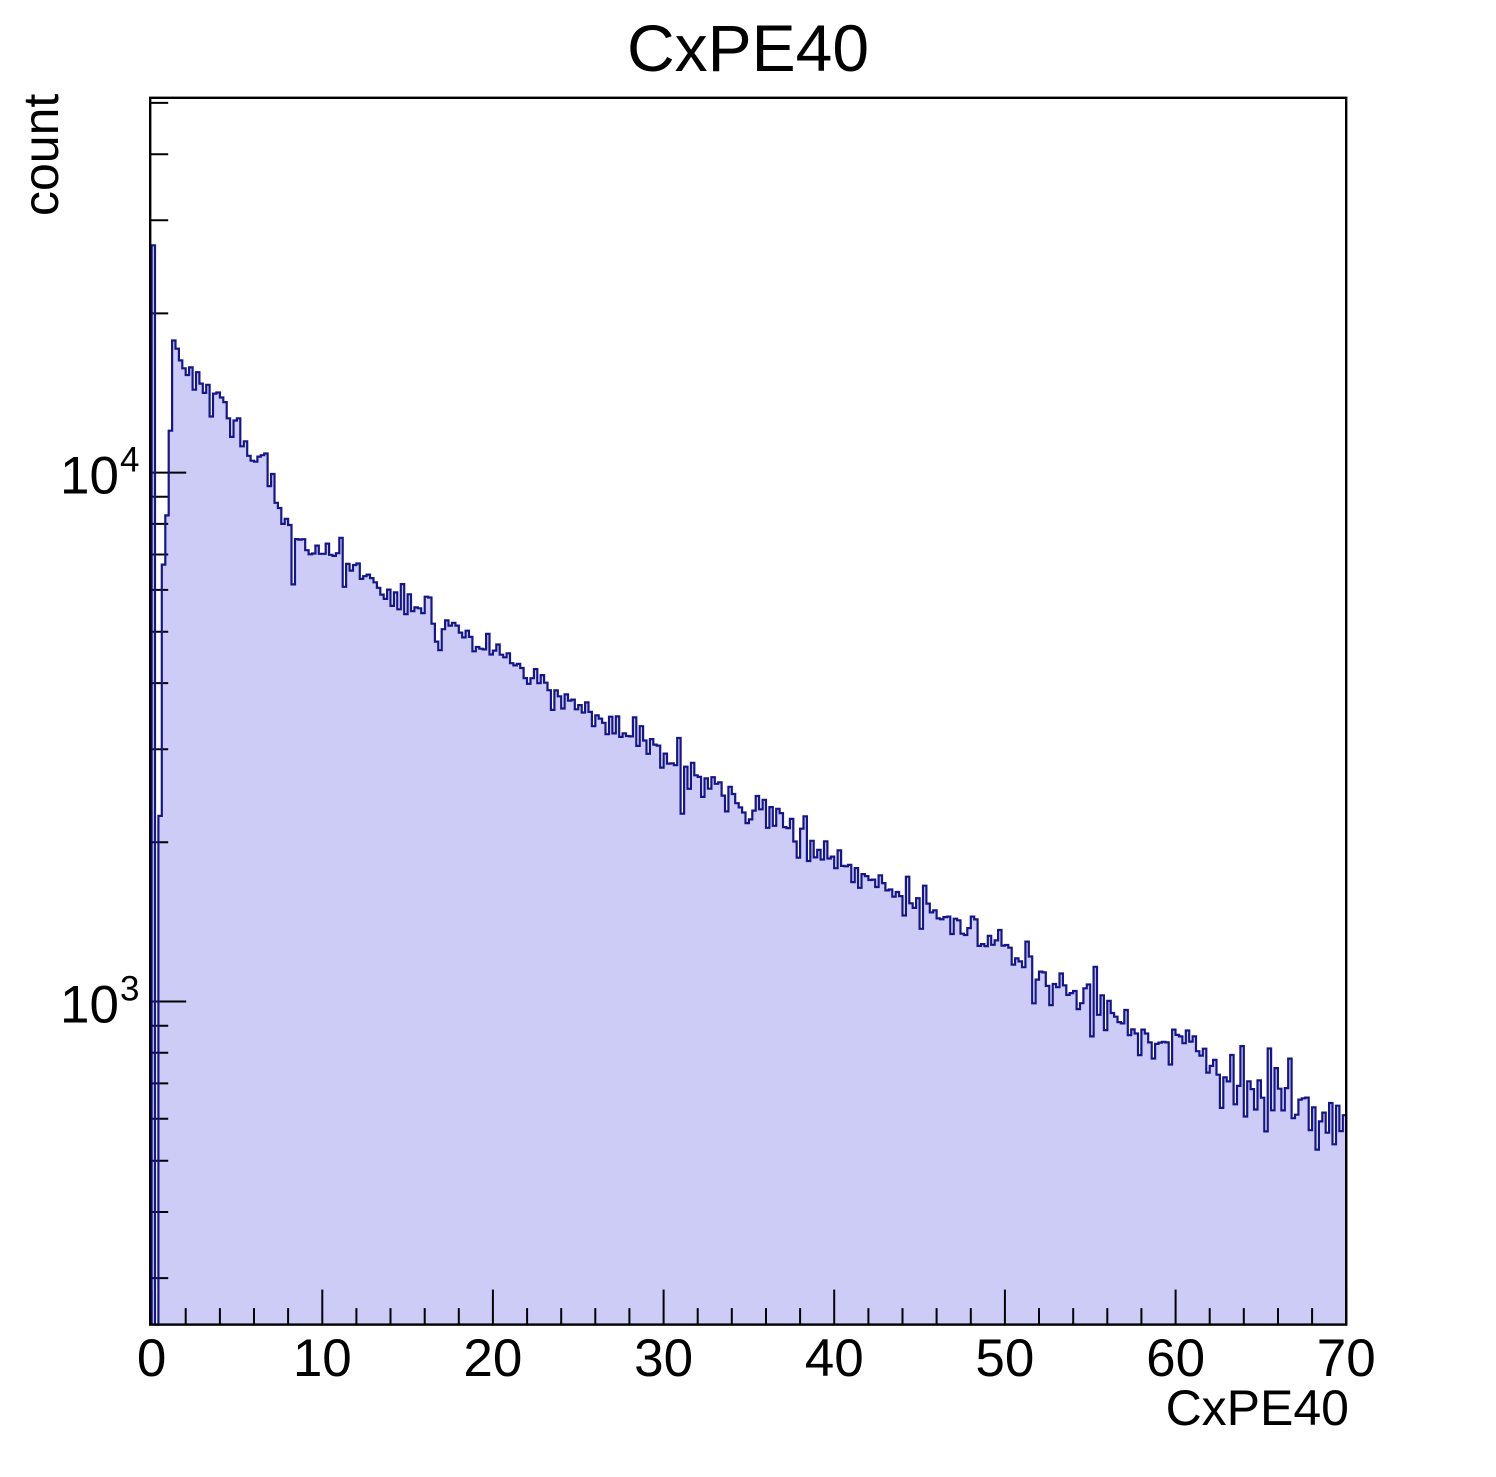  What do you see at coordinates (1004, 1358) in the screenshot?
I see `svg-text: 50` at bounding box center [1004, 1358].